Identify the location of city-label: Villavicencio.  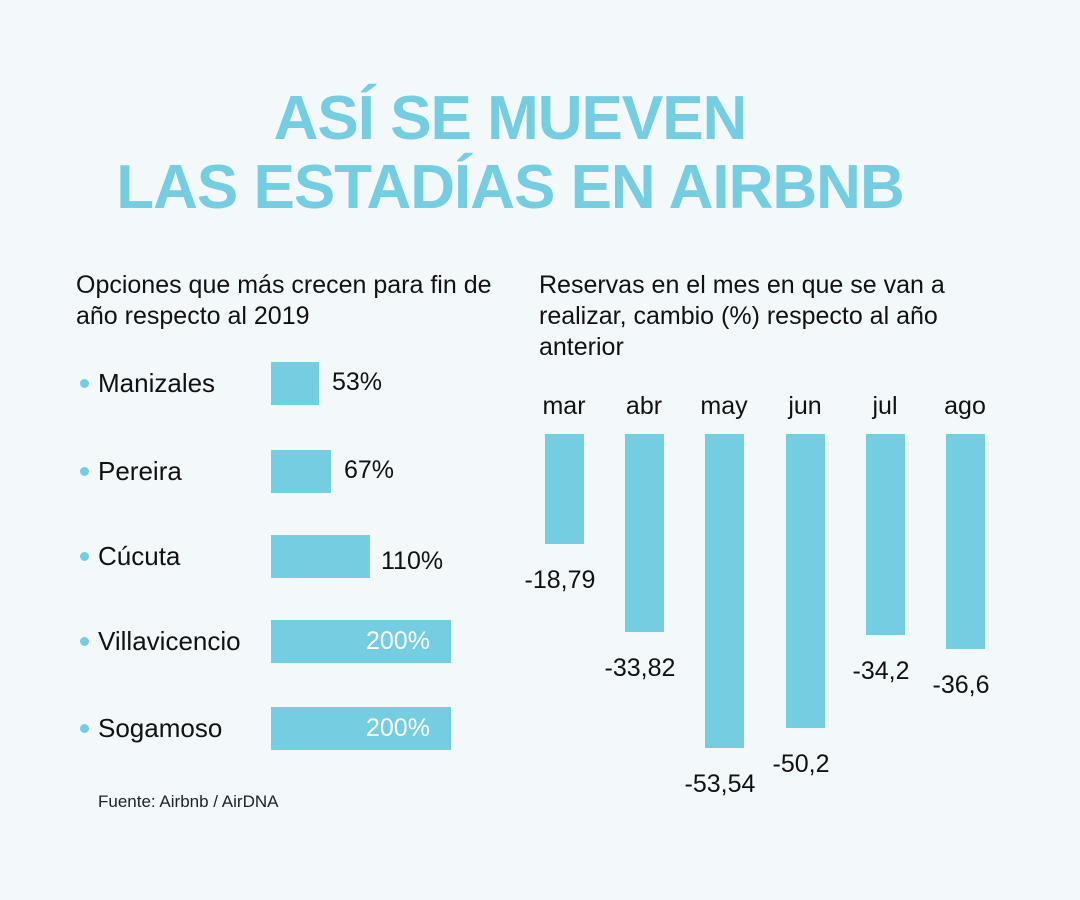
(160, 641).